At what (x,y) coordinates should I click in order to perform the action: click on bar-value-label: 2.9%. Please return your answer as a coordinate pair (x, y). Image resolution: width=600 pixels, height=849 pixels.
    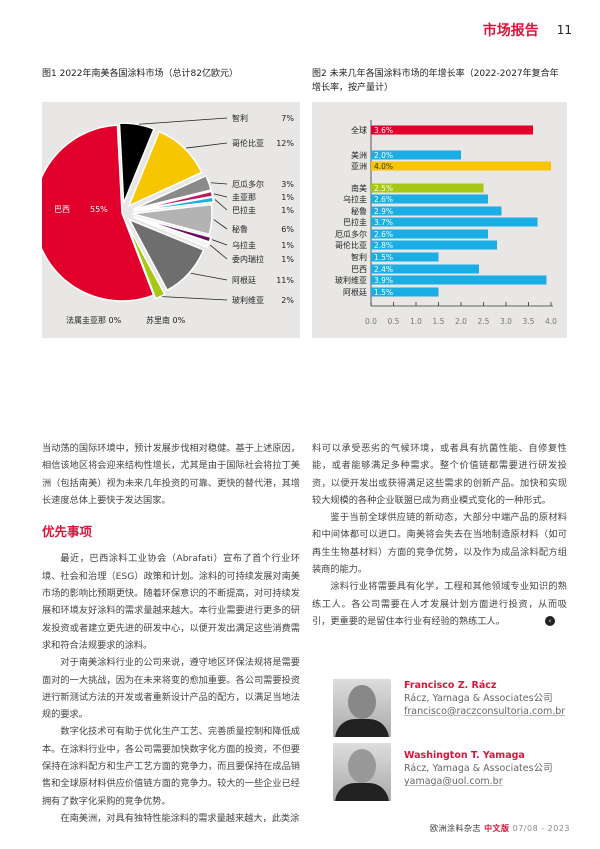
    Looking at the image, I should click on (383, 211).